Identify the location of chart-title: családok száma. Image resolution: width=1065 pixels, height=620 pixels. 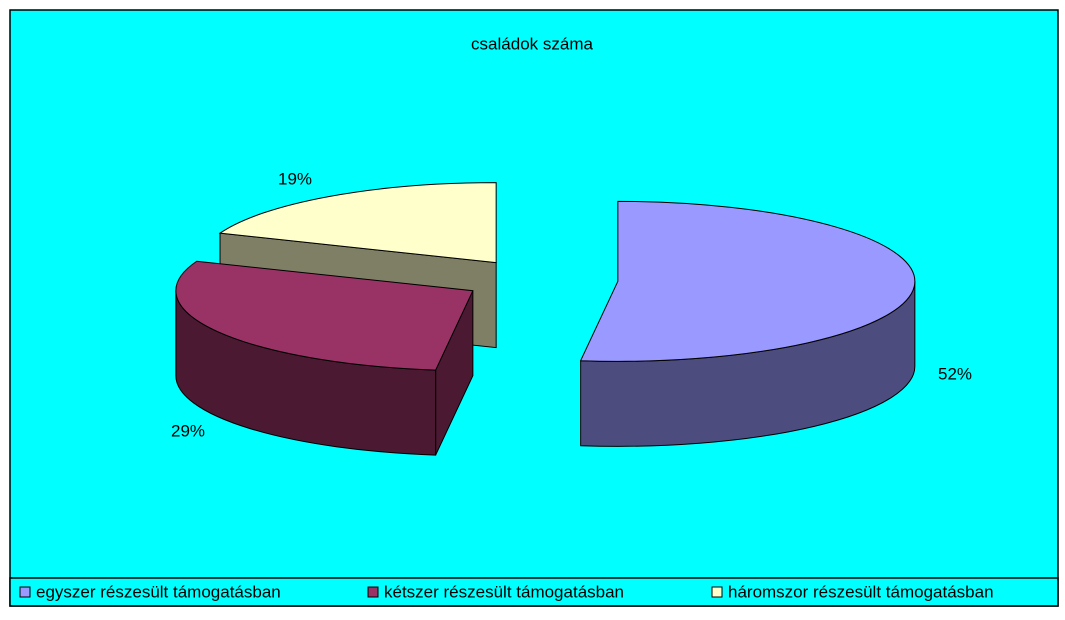
(532, 43).